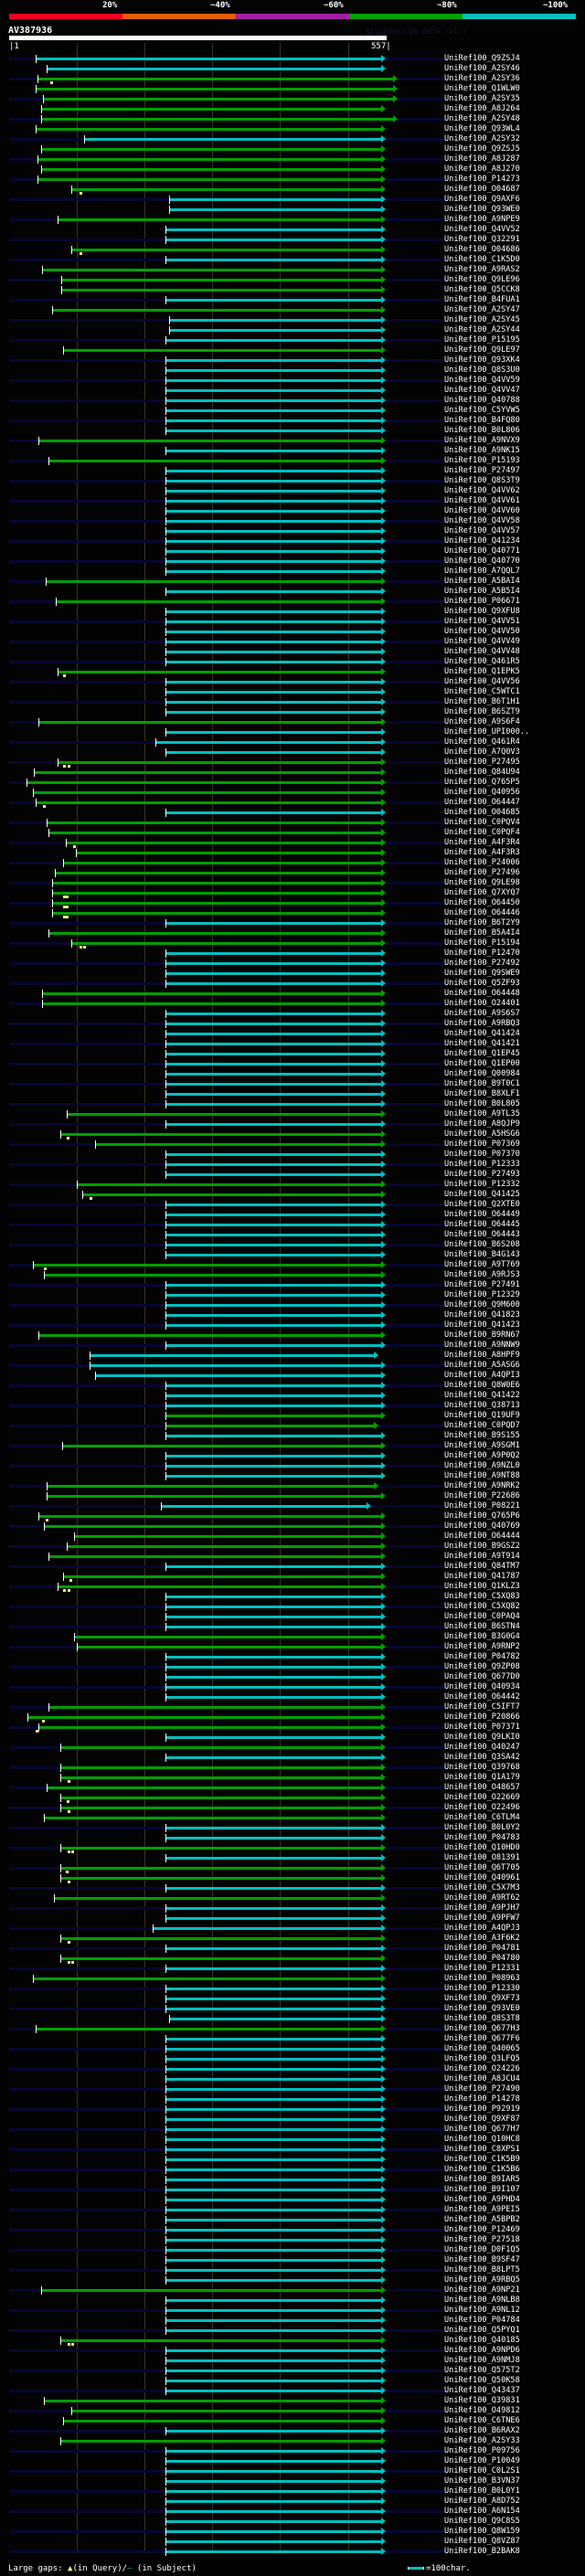  Describe the element at coordinates (482, 1304) in the screenshot. I see `hit-label: UniRef100_Q9M600` at that location.